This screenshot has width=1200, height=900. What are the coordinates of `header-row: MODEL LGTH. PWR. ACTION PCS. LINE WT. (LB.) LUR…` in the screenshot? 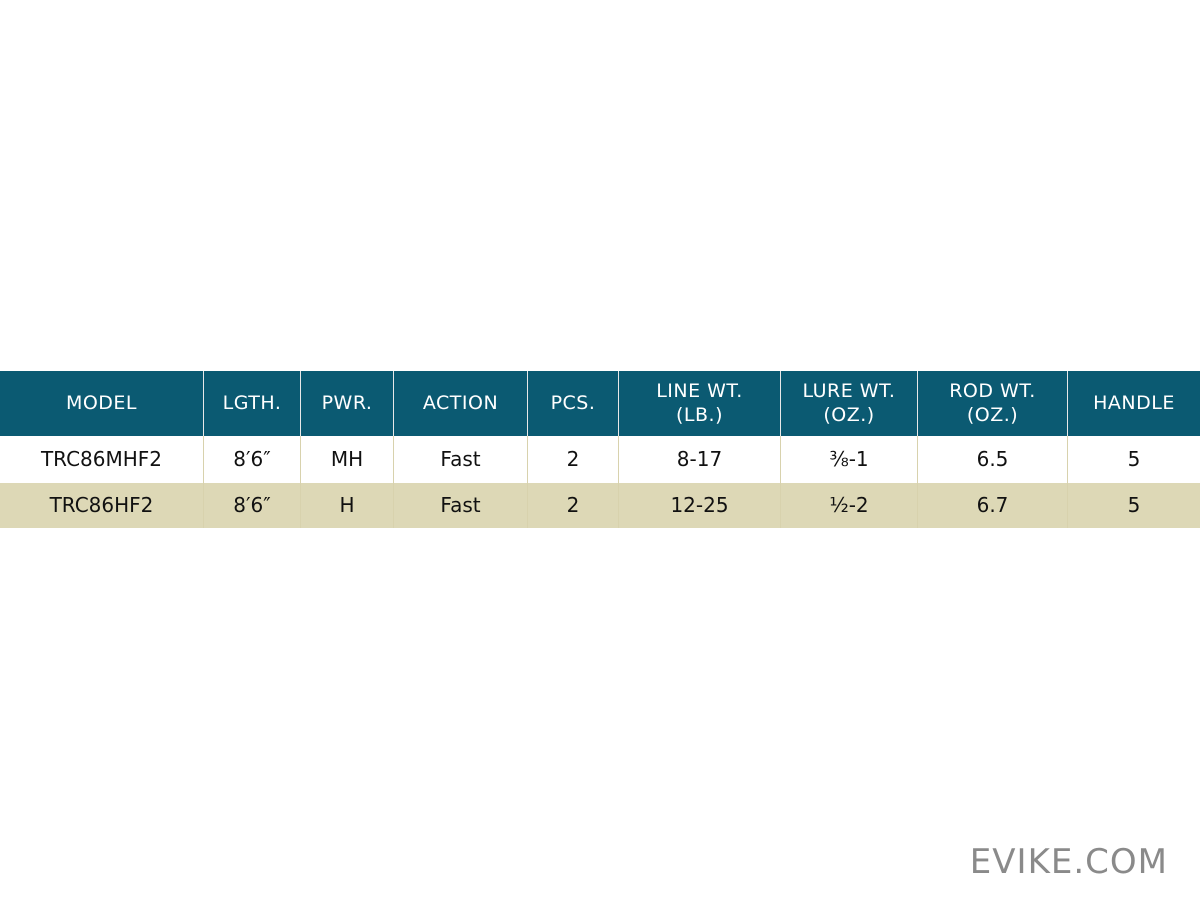 It's located at (600, 403).